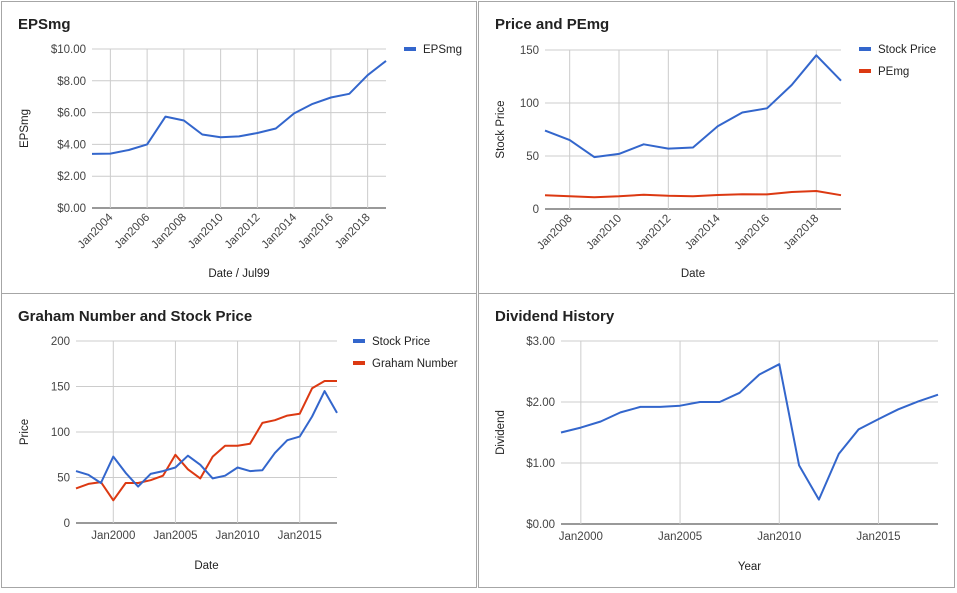 The width and height of the screenshot is (957, 593). What do you see at coordinates (71, 114) in the screenshot?
I see `y-tick-label: $6.00` at bounding box center [71, 114].